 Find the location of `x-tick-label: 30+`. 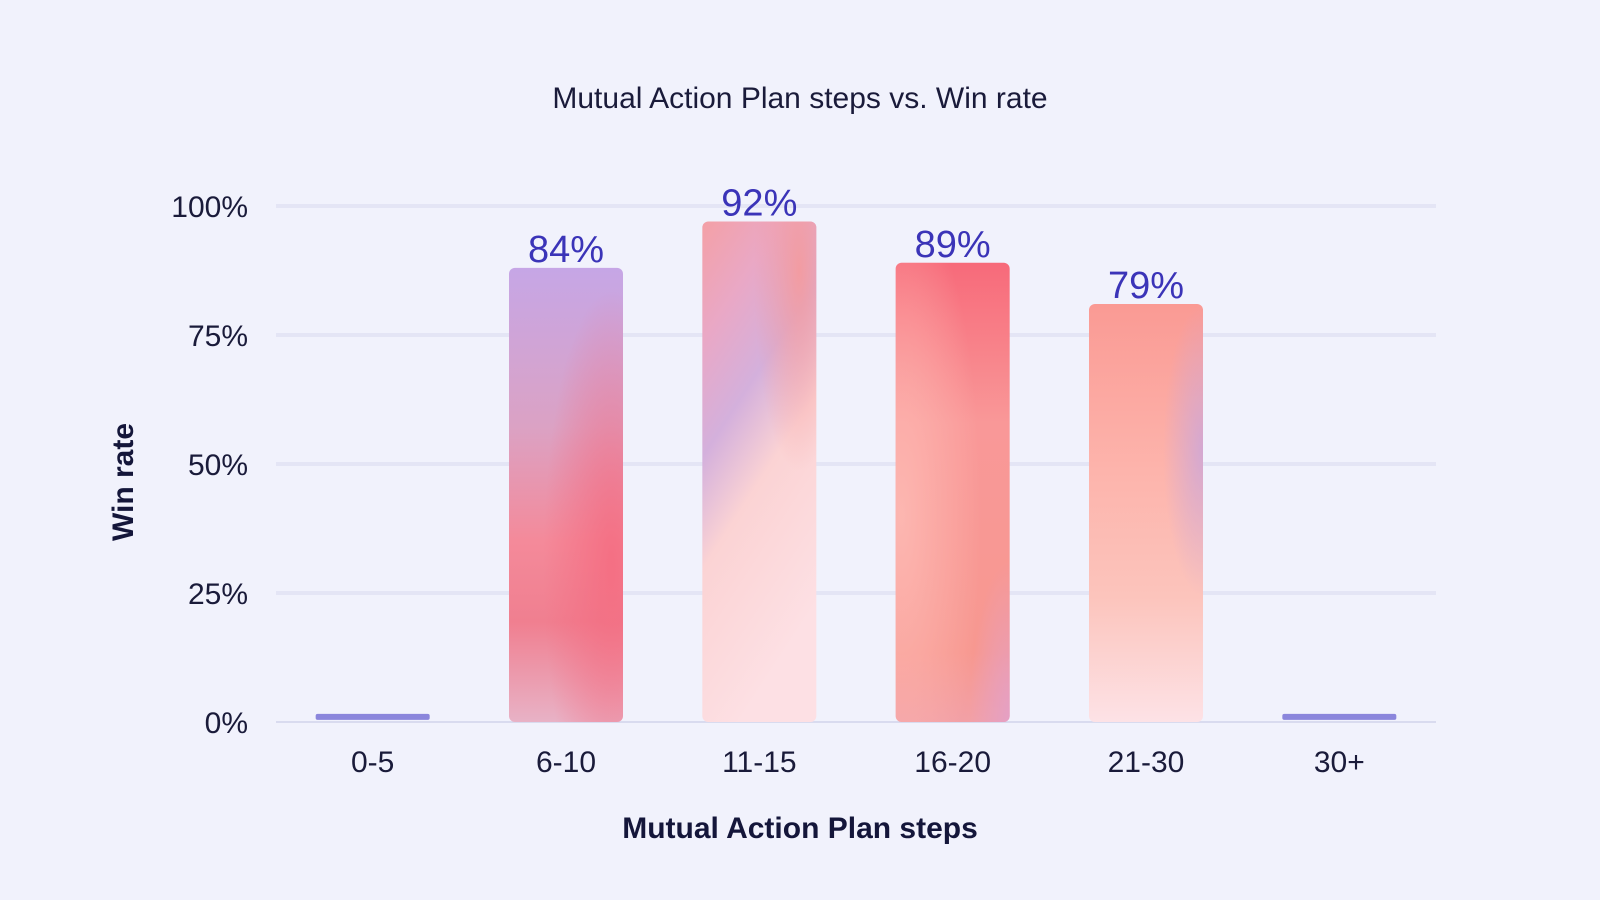

x-tick-label: 30+ is located at coordinates (1339, 762).